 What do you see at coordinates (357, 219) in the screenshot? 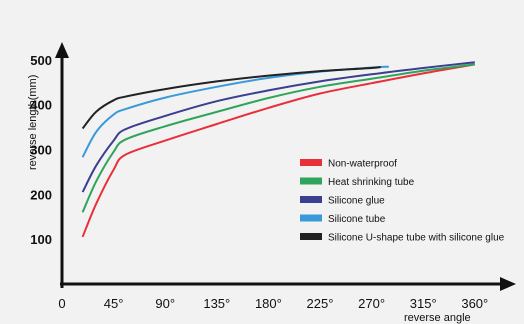
I see `legend-label: Silicone tube` at bounding box center [357, 219].